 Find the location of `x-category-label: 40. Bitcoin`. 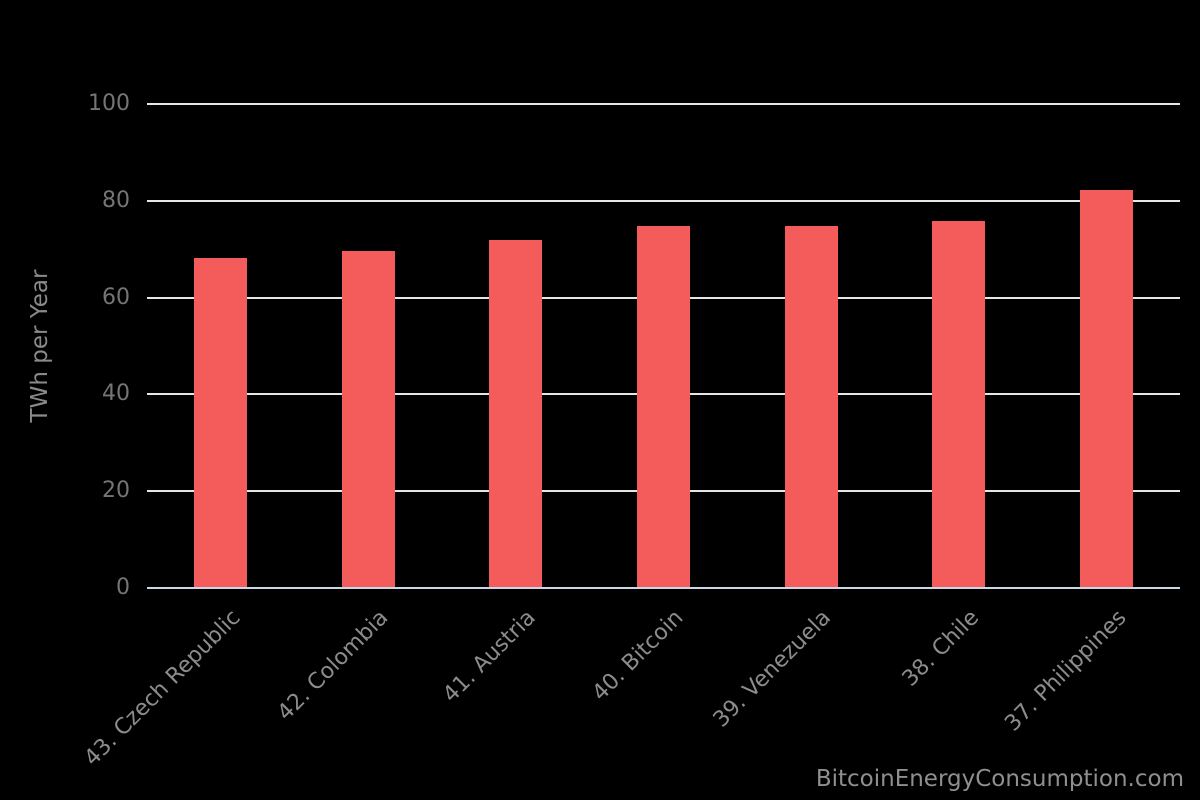

x-category-label: 40. Bitcoin is located at coordinates (638, 656).